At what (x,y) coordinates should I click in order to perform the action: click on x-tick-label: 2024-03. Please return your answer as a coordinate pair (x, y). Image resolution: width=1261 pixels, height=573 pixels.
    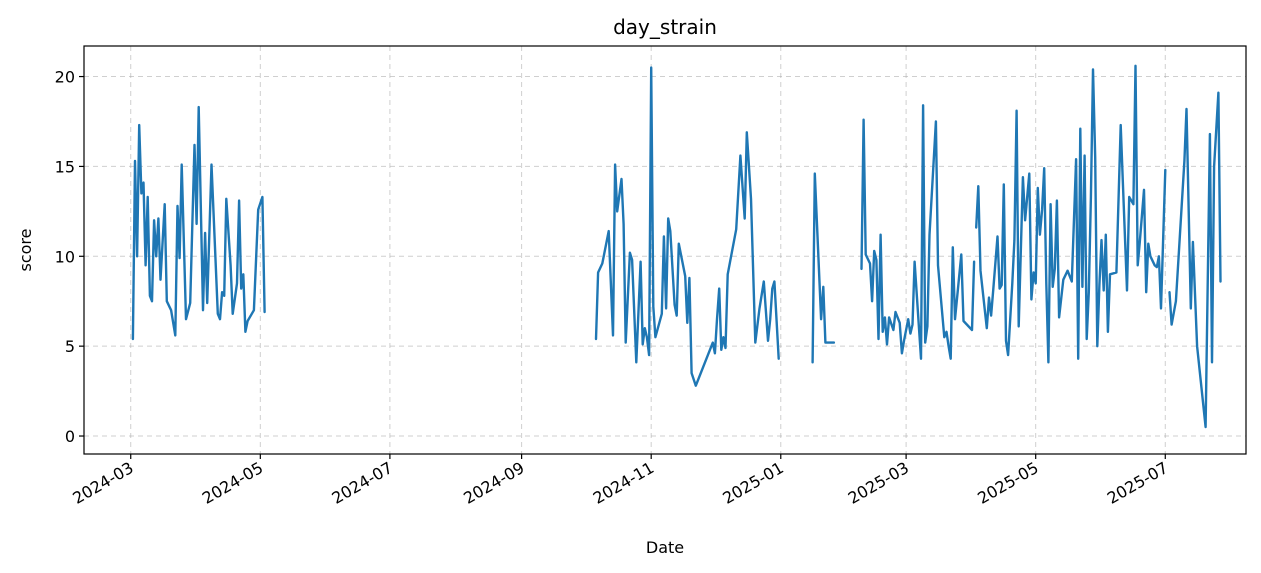
    Looking at the image, I should click on (102, 483).